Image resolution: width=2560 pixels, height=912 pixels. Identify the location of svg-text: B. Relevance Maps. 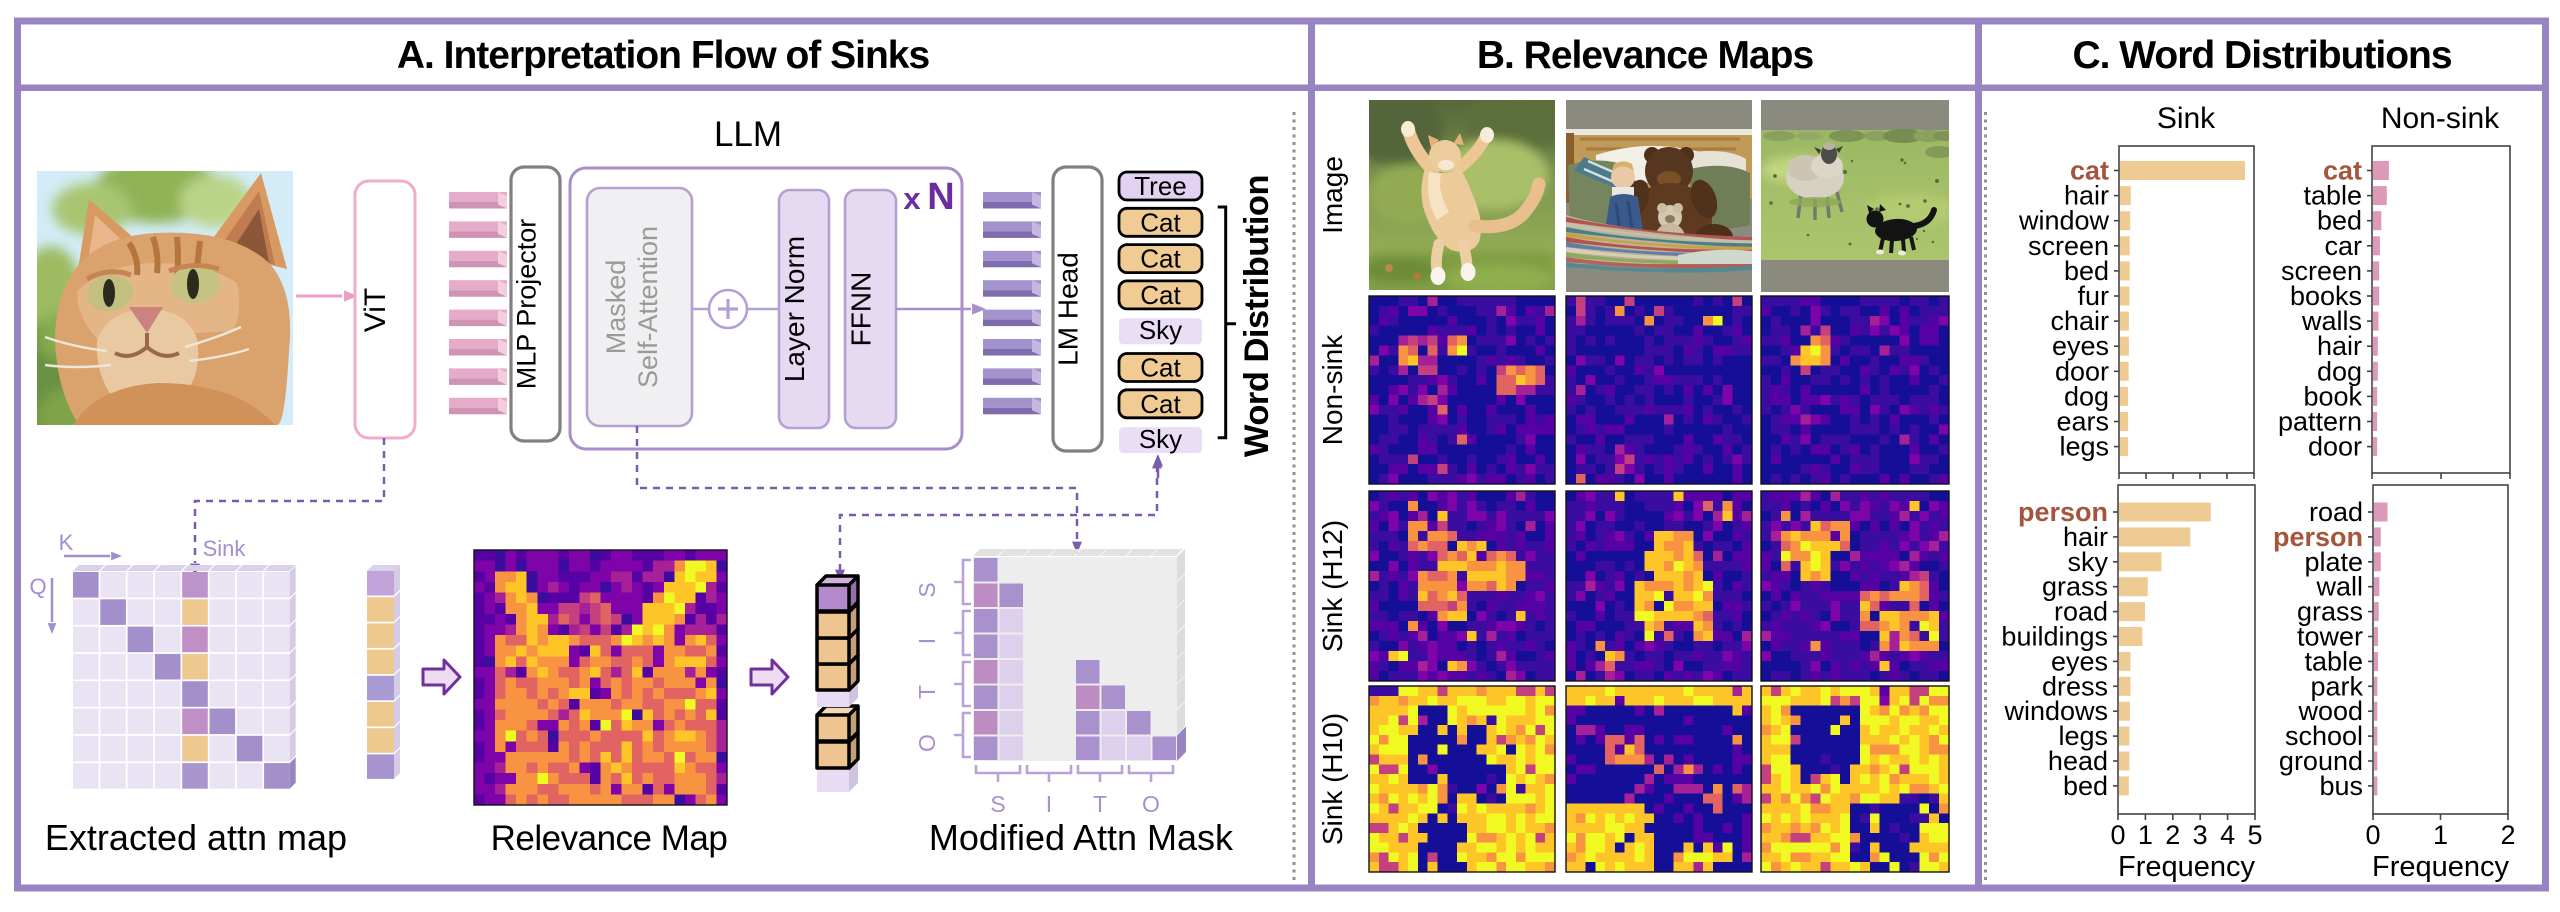
(1645, 55).